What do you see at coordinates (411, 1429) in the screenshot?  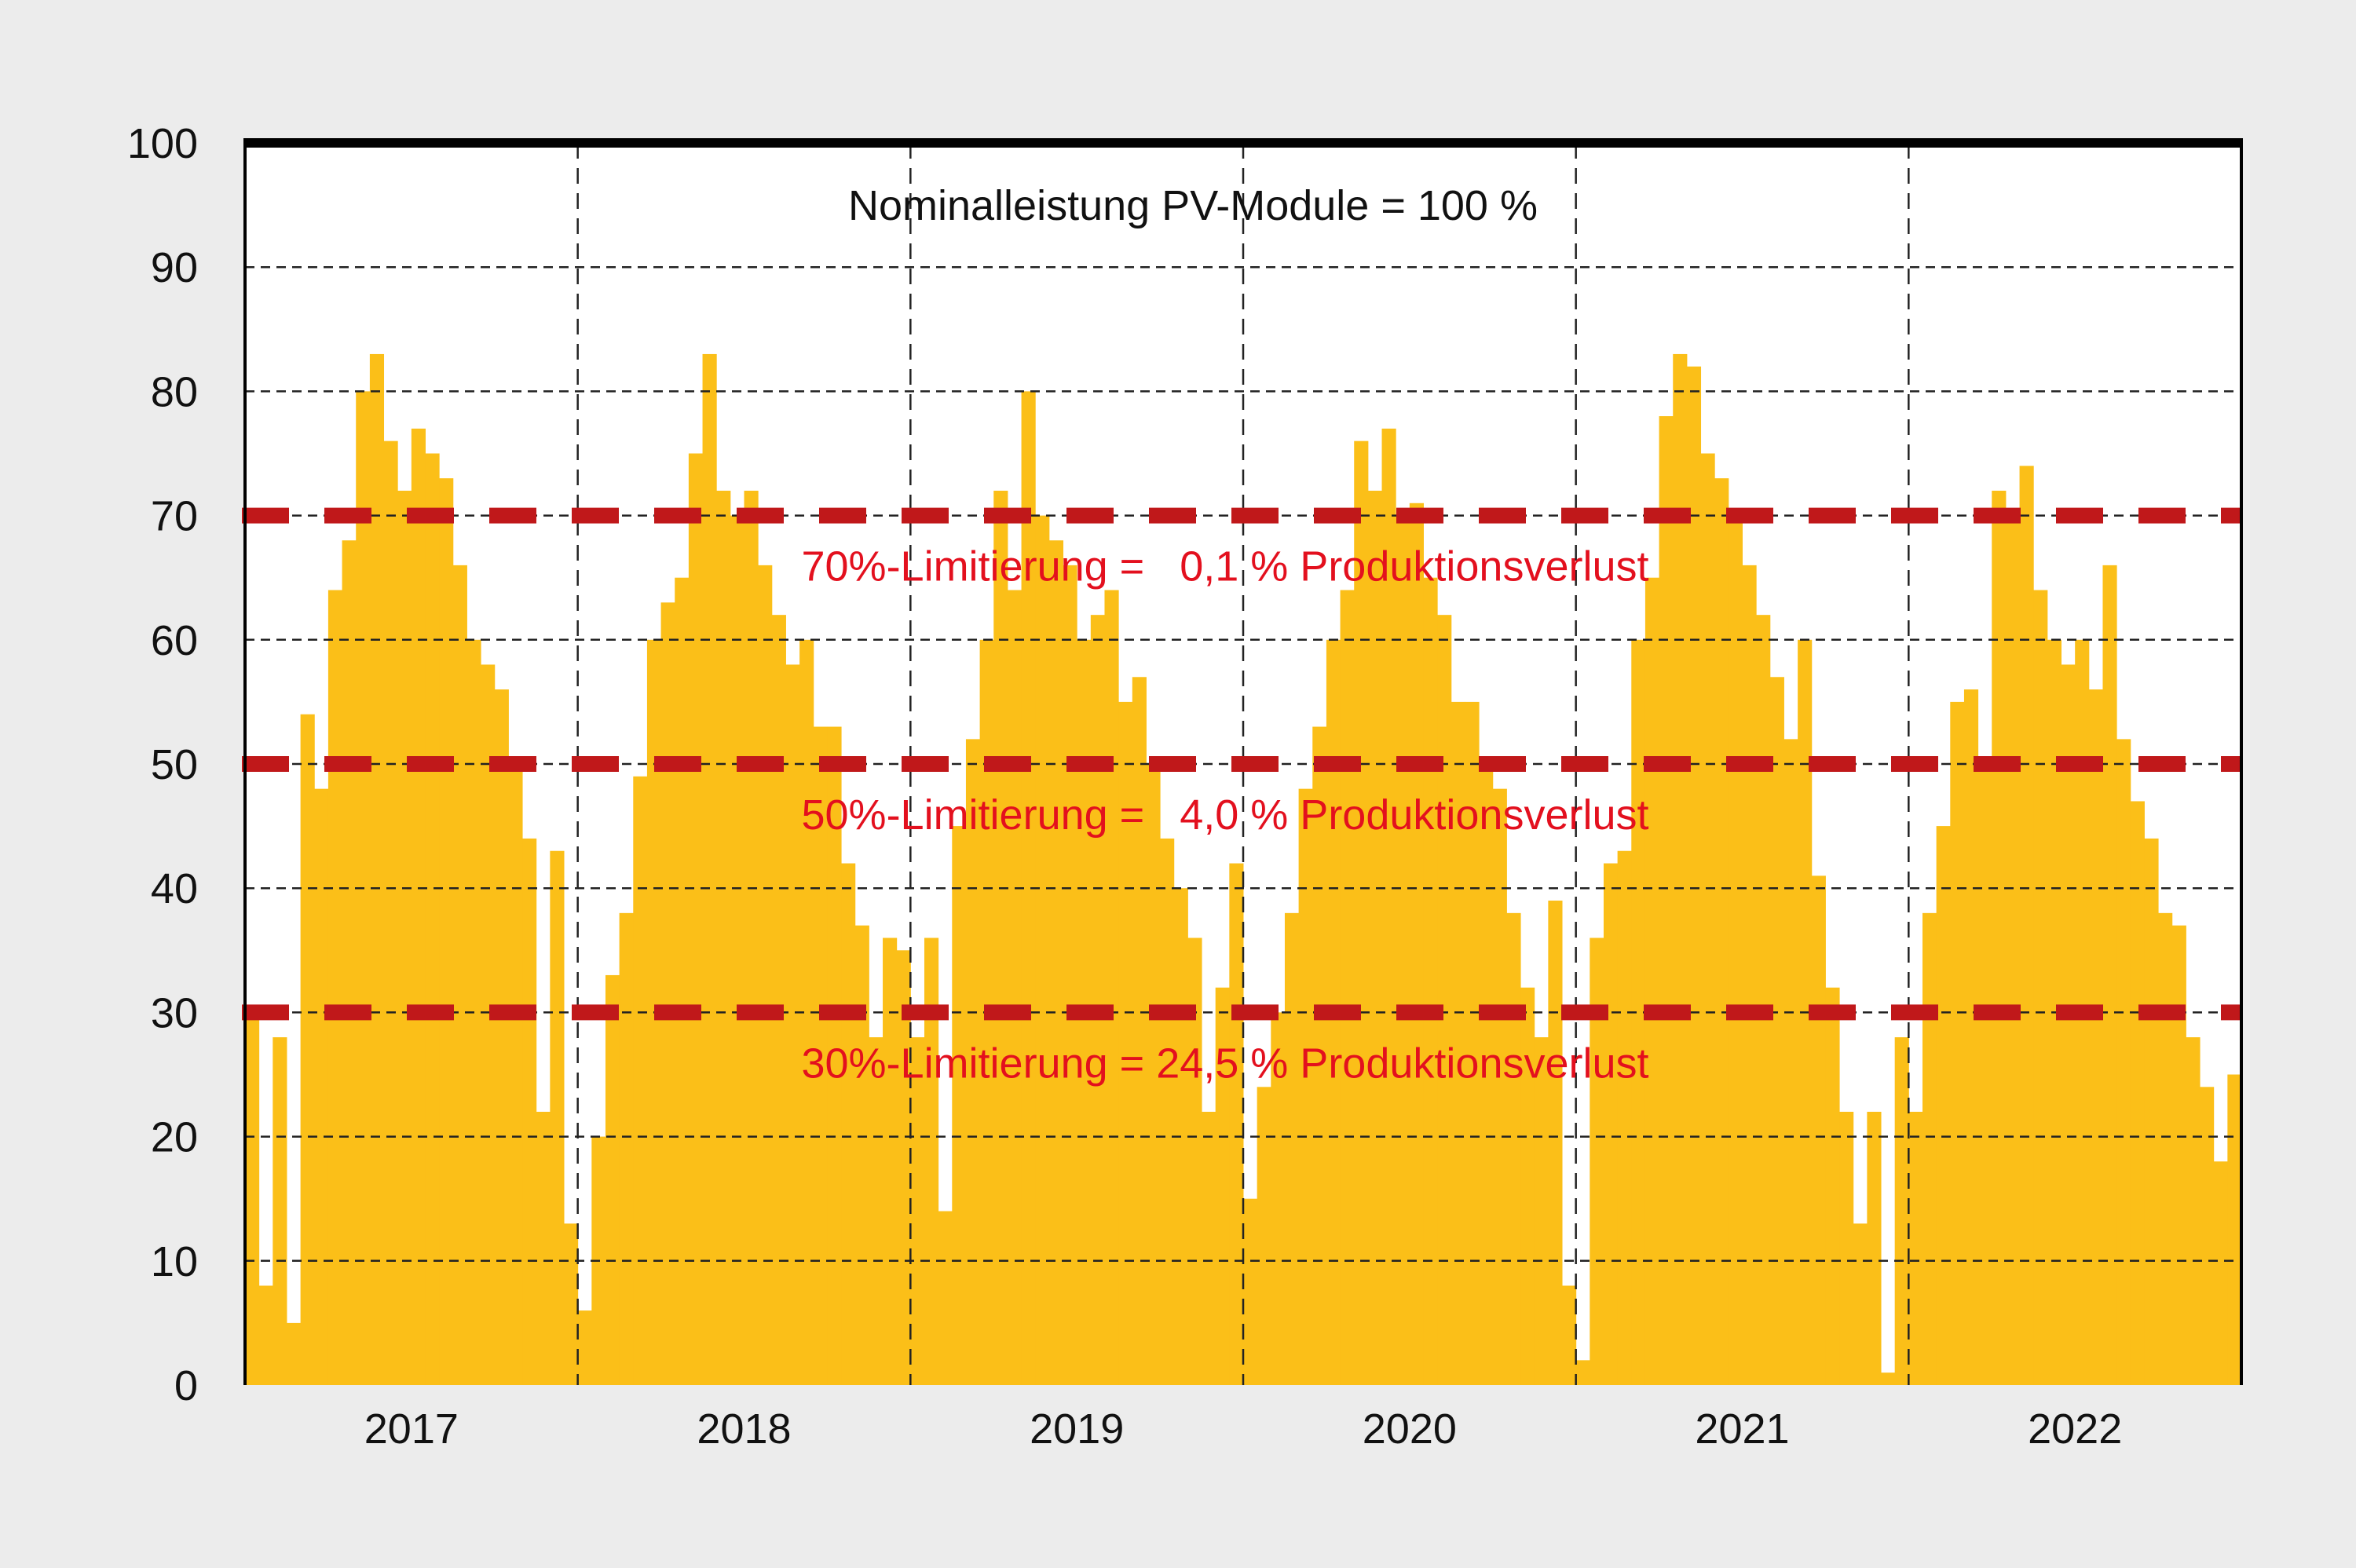 I see `x-tick-label: 2017` at bounding box center [411, 1429].